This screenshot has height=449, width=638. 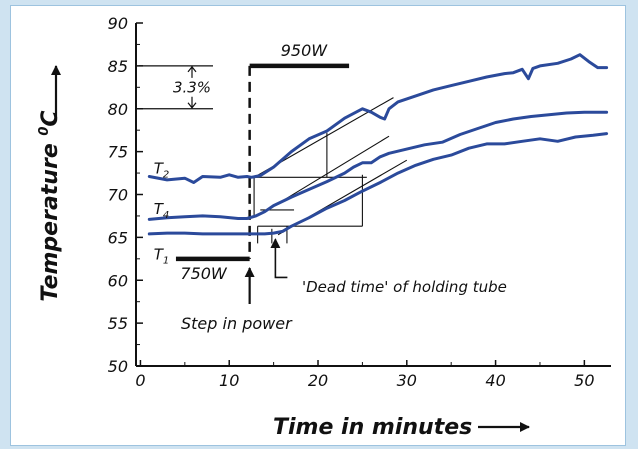 What do you see at coordinates (118, 195) in the screenshot?
I see `y-tick-label-70: 70` at bounding box center [118, 195].